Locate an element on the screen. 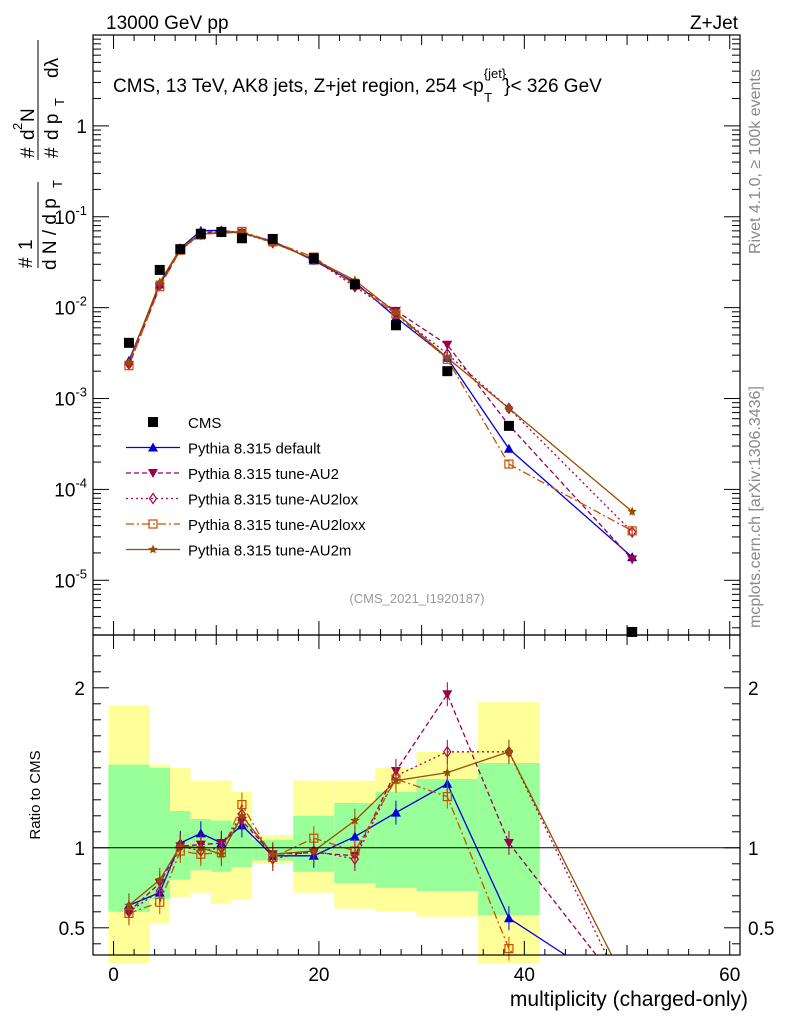  legend-label: Pythia 8.315 tune-AU2loxx is located at coordinates (277, 525).